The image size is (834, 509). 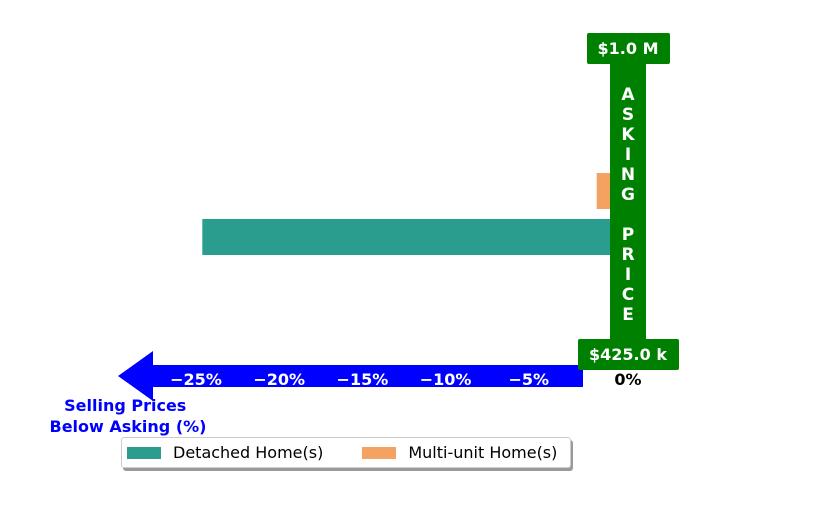 I want to click on asking-price-max: $1.0 M, so click(x=628, y=48).